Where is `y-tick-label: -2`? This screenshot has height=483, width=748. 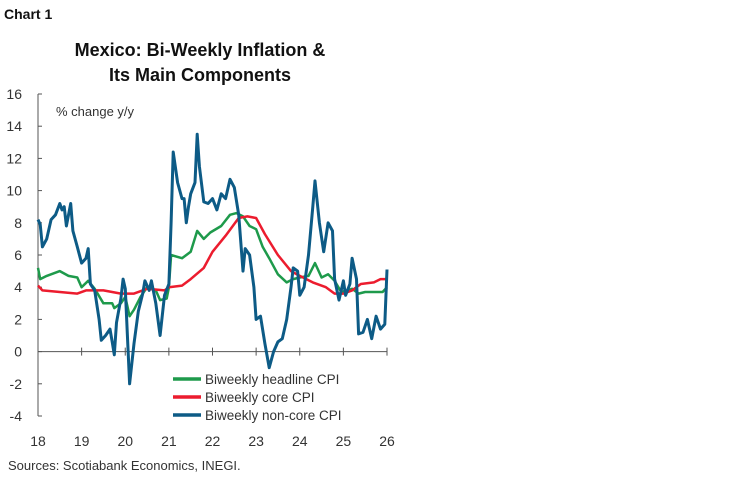
y-tick-label: -2 is located at coordinates (16, 384).